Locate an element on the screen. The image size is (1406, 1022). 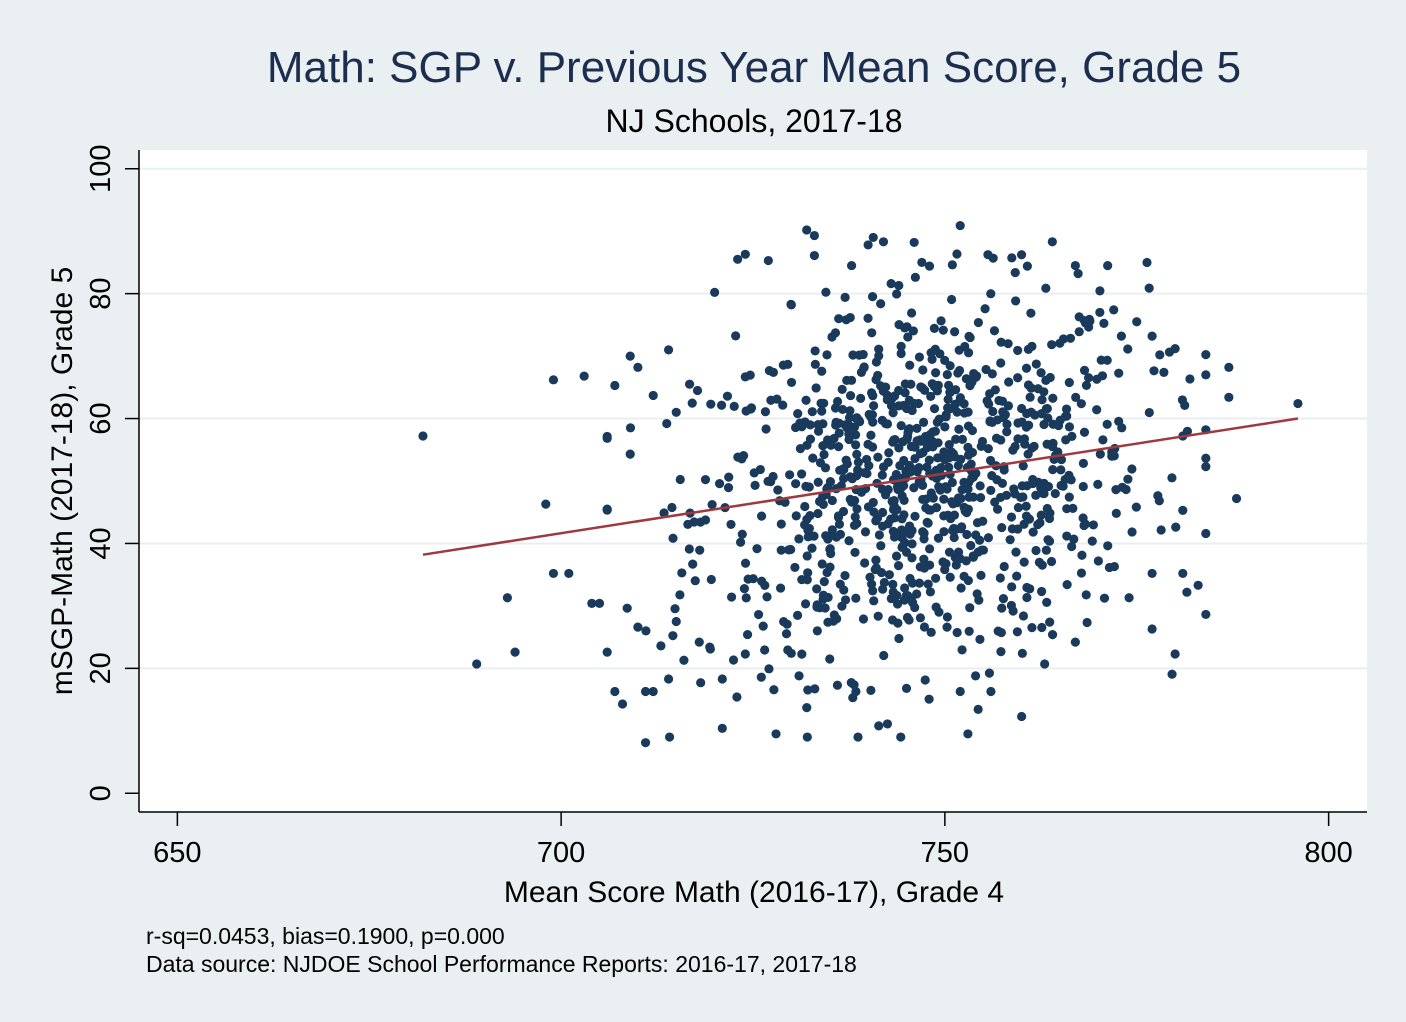
y-axis-label: mSGP-Math (2017-18), Grade 5 is located at coordinates (62, 481).